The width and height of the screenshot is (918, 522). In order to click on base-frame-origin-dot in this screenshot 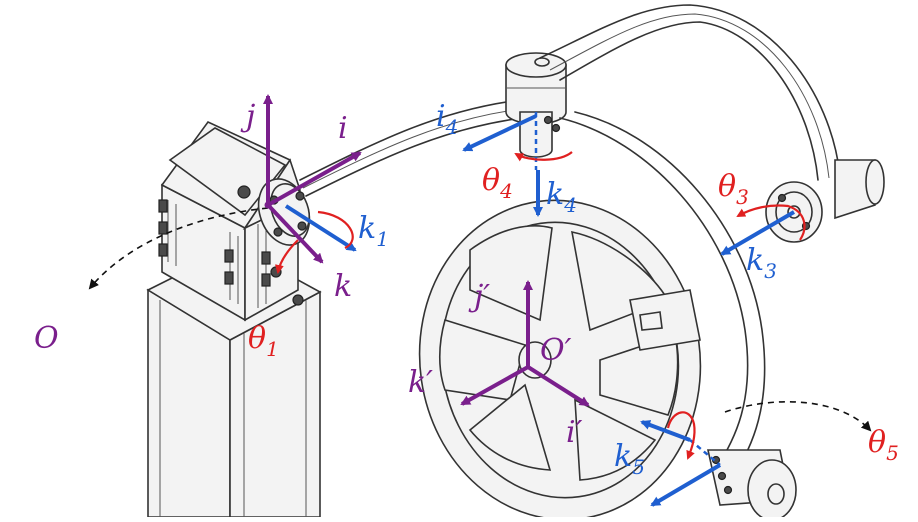, I will do `click(268, 205)`.